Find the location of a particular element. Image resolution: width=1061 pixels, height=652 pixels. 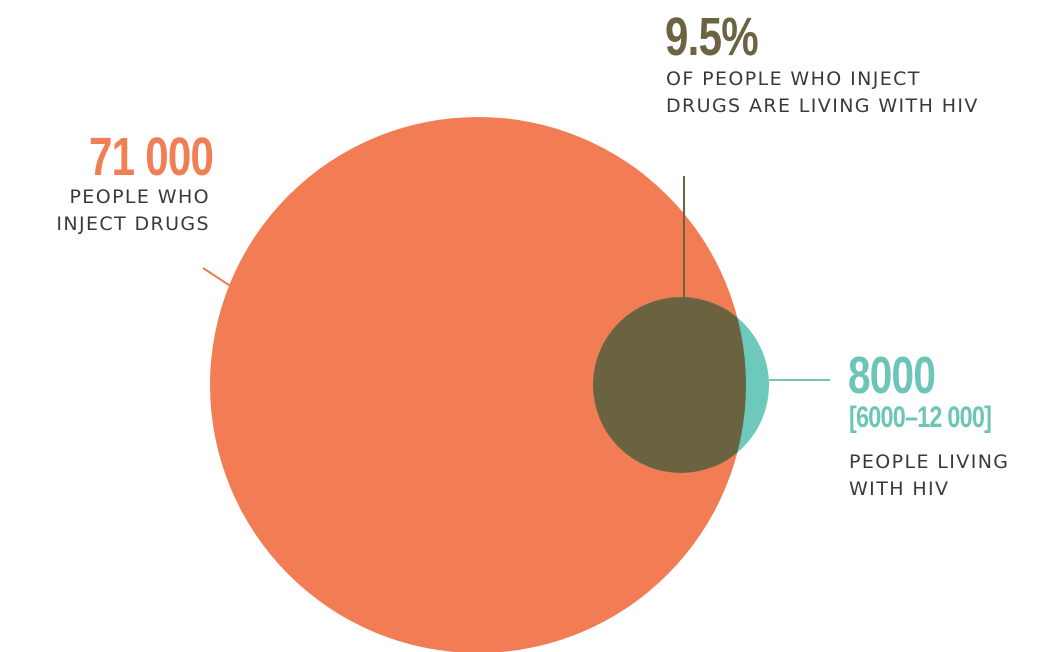

pwid-caption-line: INJECT DRUGS is located at coordinates (133, 224).